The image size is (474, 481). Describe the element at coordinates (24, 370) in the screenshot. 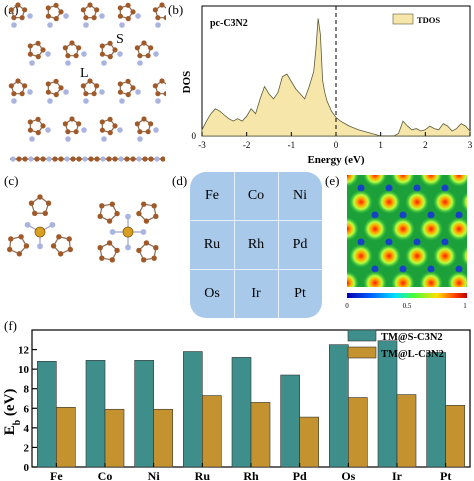

I see `bar-ytick-label: 10` at that location.